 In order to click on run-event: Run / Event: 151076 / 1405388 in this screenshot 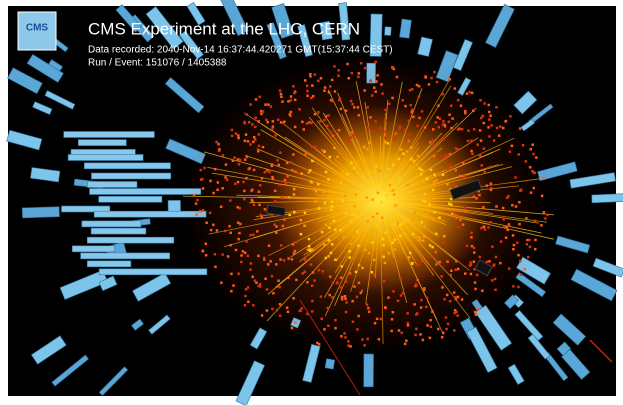, I will do `click(157, 63)`.